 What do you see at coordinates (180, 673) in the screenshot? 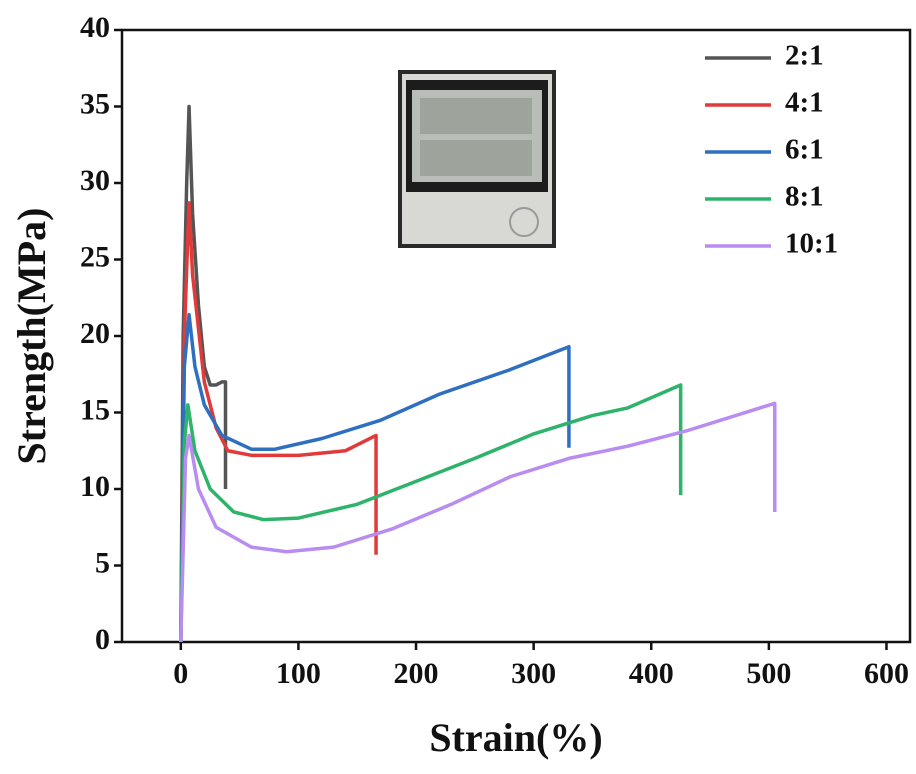
I see `x-tick-label: 0` at bounding box center [180, 673].